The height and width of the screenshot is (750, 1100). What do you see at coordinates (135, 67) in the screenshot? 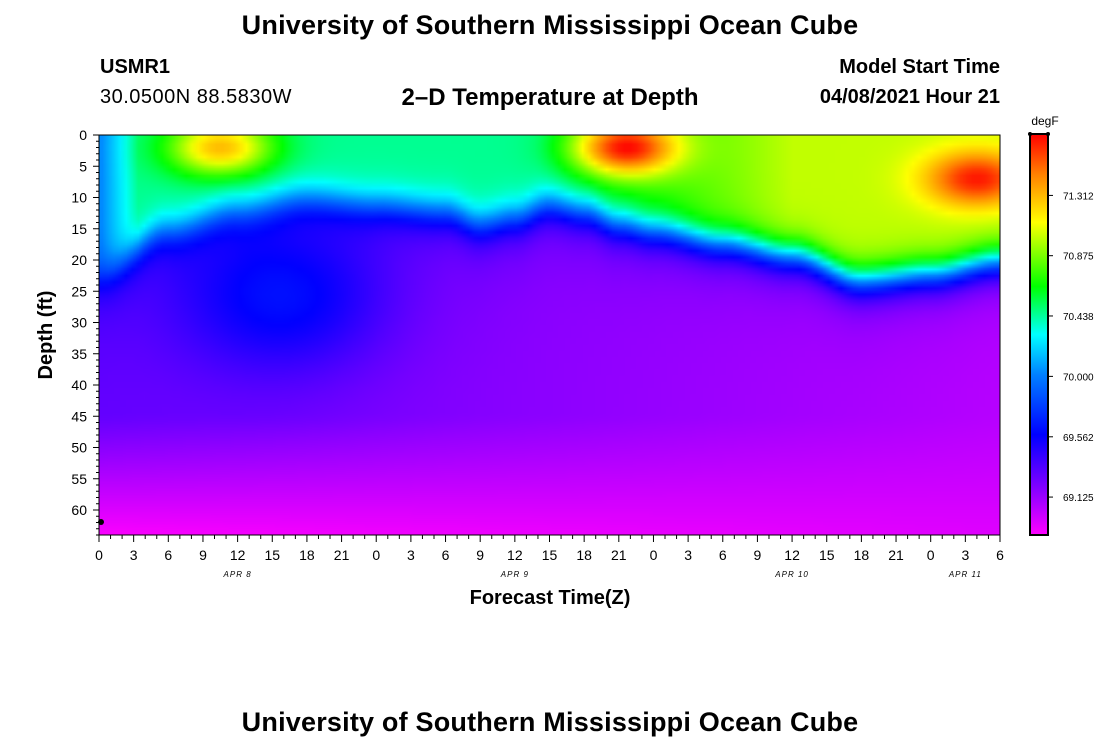
I see `station-id: USMR1` at bounding box center [135, 67].